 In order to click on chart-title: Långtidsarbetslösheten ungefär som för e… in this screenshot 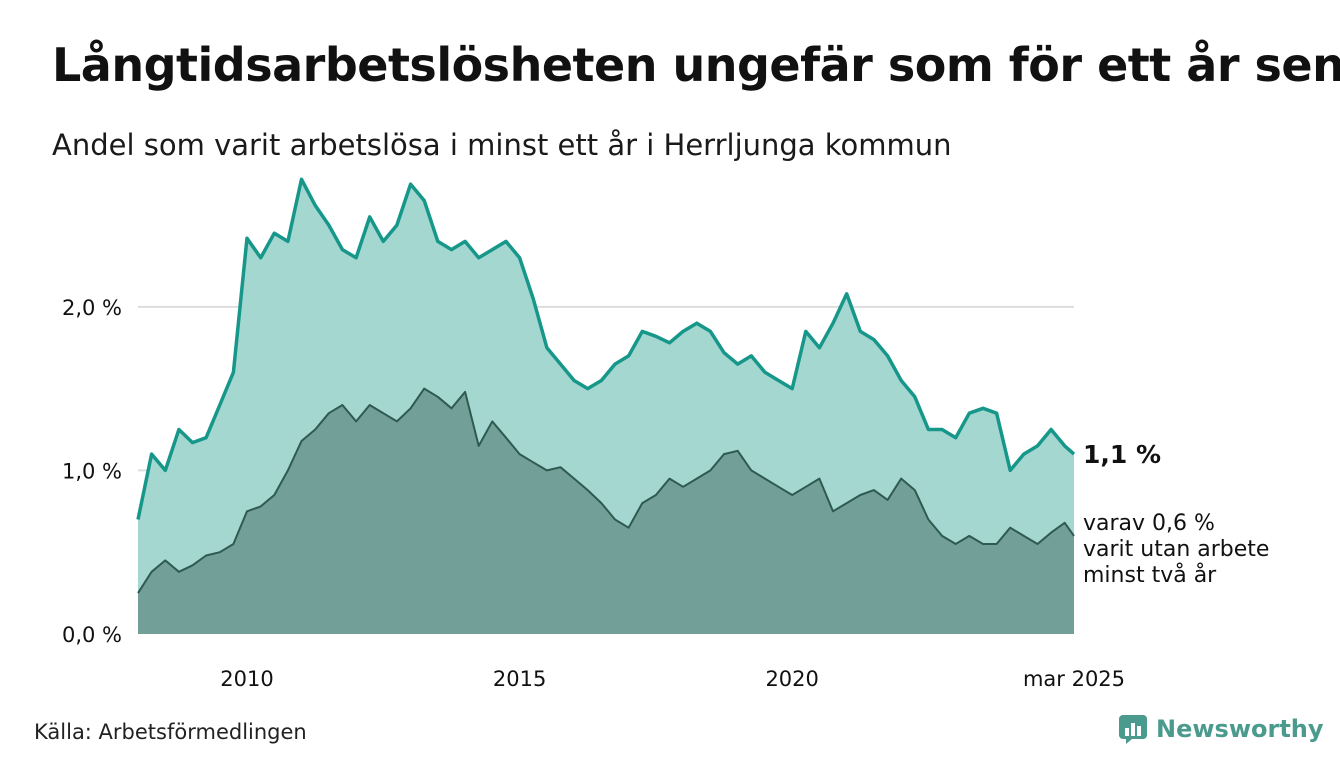, I will do `click(696, 65)`.